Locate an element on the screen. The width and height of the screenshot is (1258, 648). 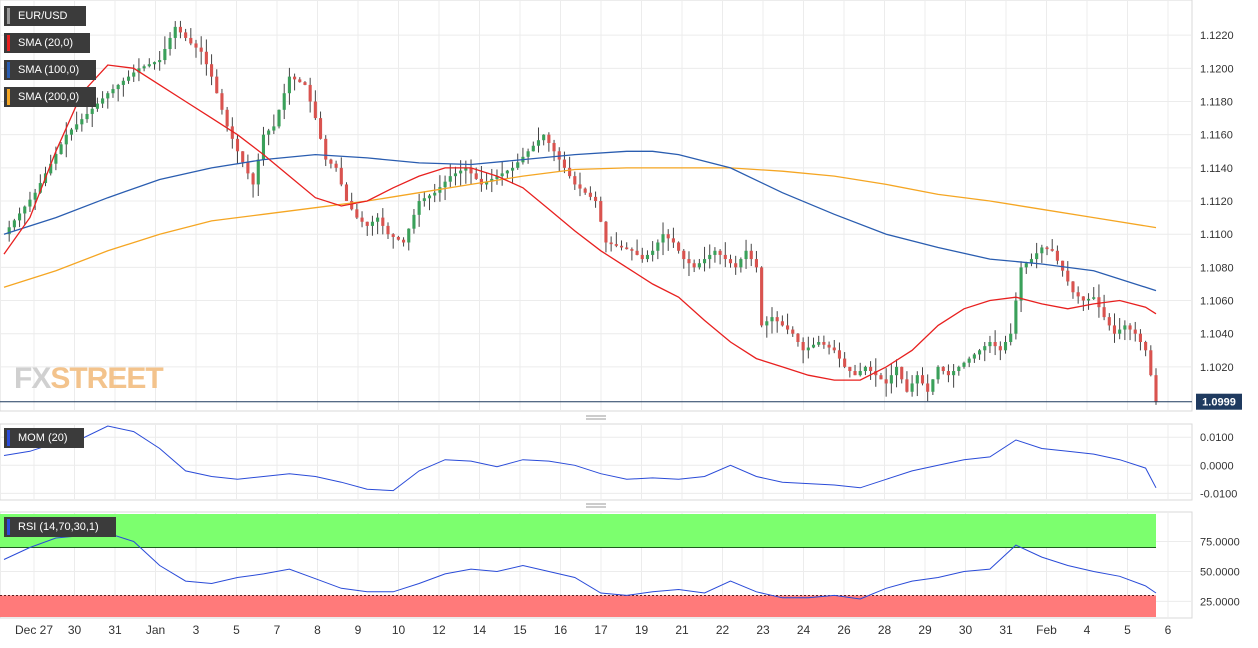
legend-sma20: SMA (20,0) is located at coordinates (47, 43).